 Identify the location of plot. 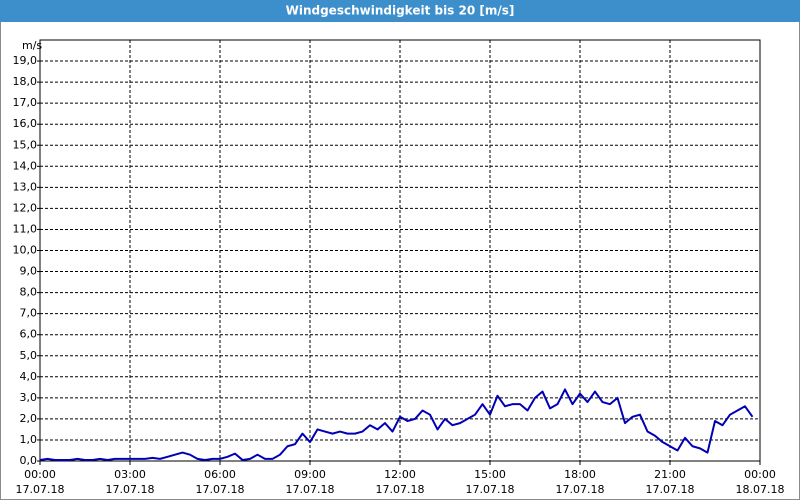
(396, 424).